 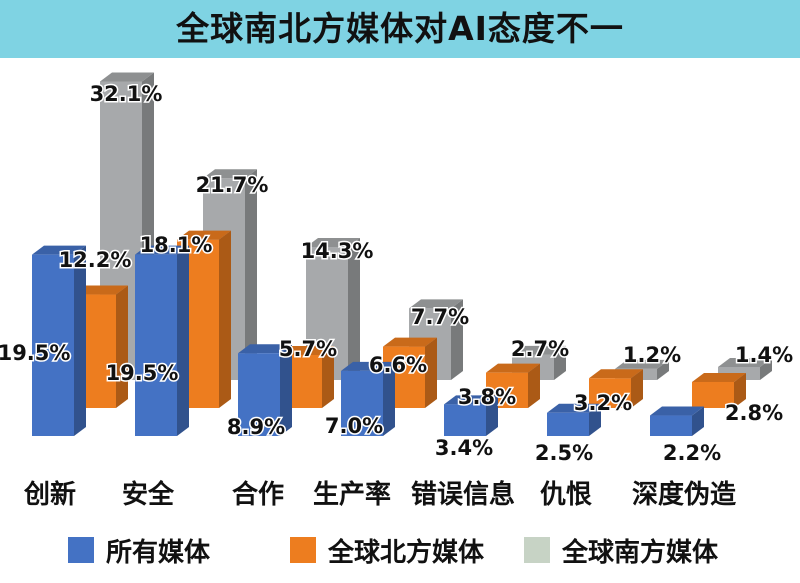 What do you see at coordinates (684, 494) in the screenshot?
I see `category-label-6: 深度伪造` at bounding box center [684, 494].